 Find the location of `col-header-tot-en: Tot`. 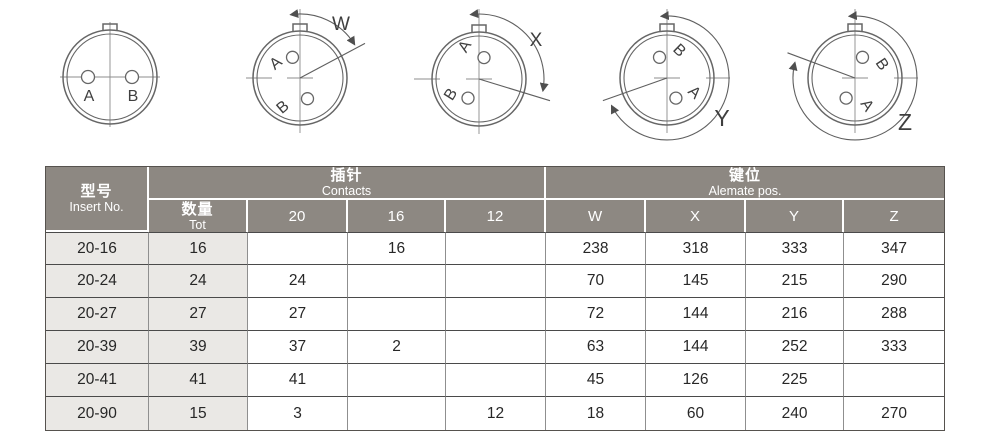

col-header-tot-en: Tot is located at coordinates (197, 224).